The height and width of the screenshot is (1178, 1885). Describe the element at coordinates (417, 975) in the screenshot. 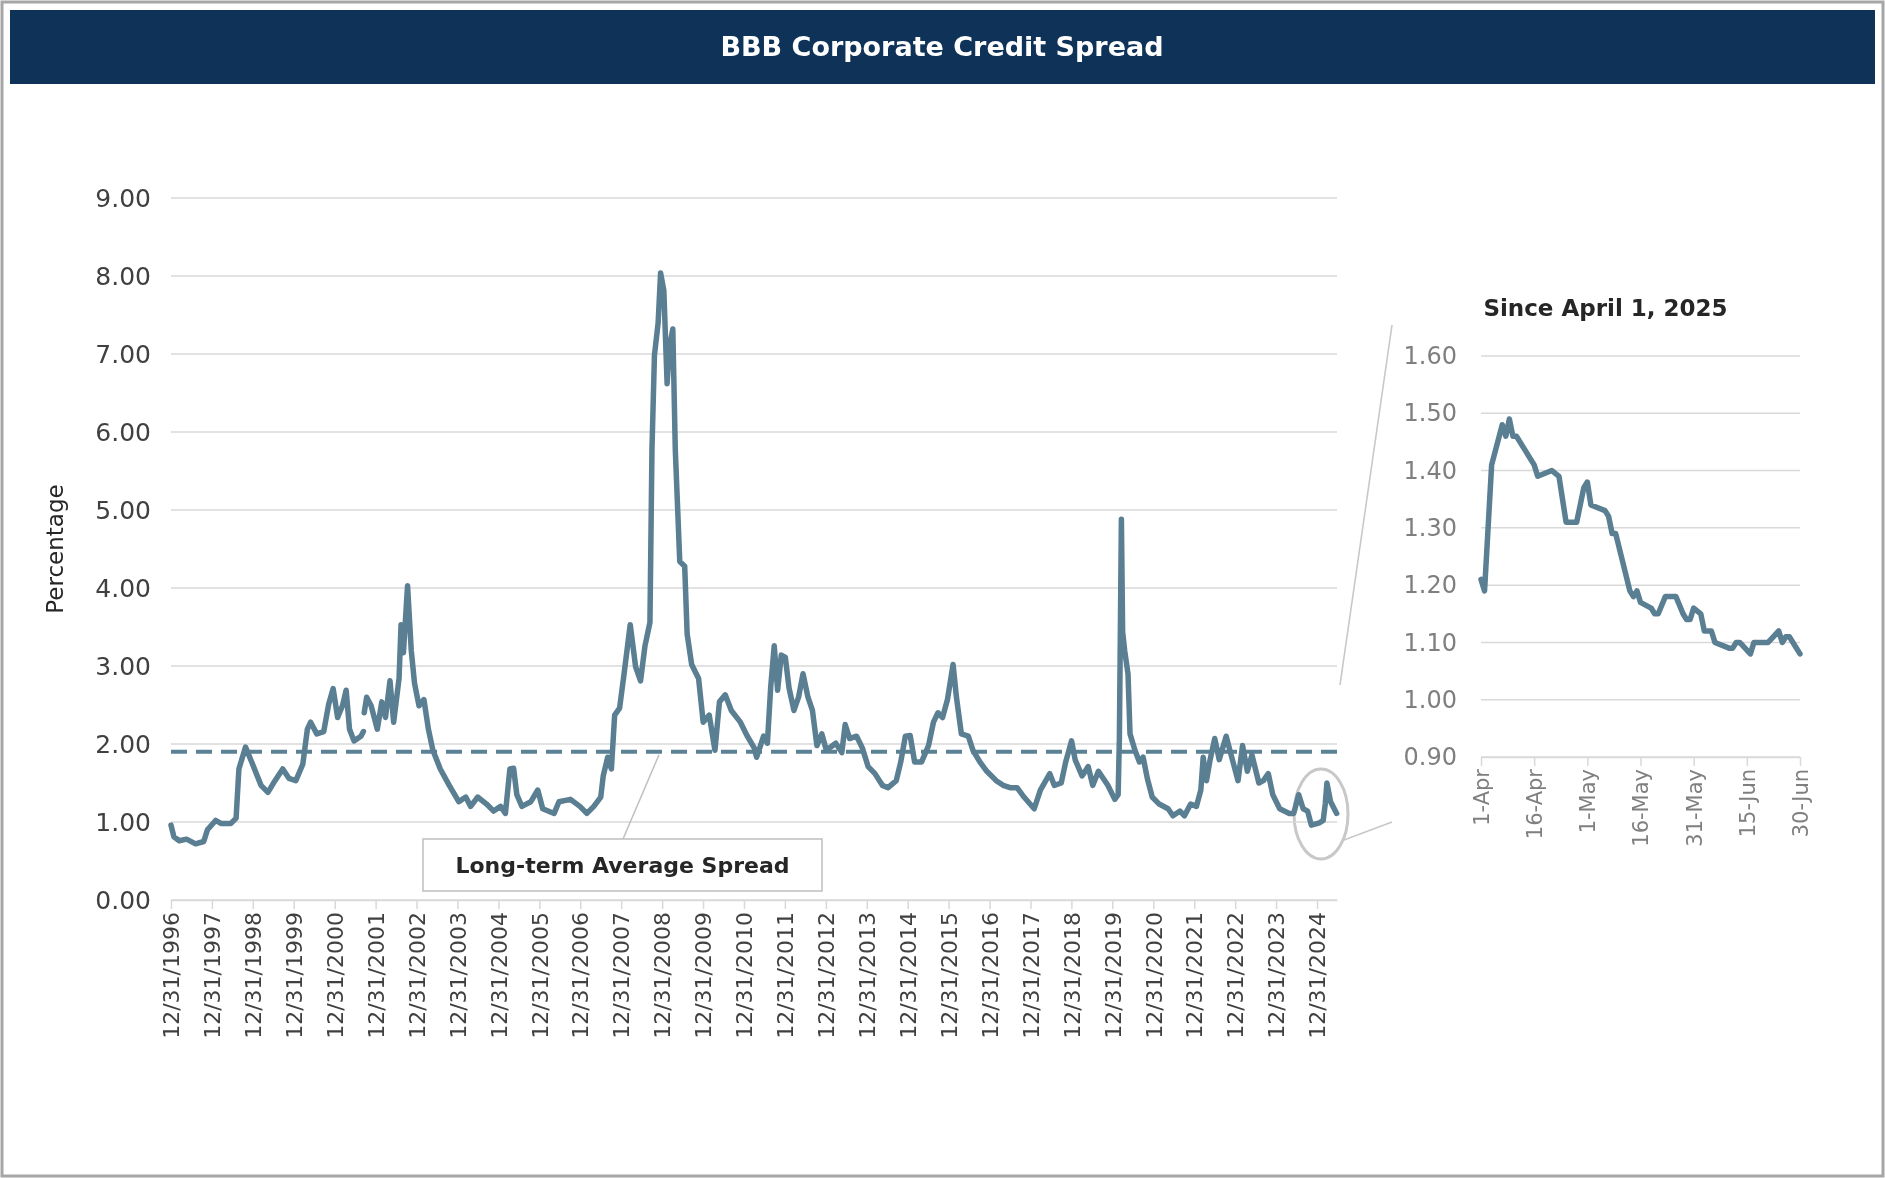

I see `x-tick-label: 12/31/2002` at that location.